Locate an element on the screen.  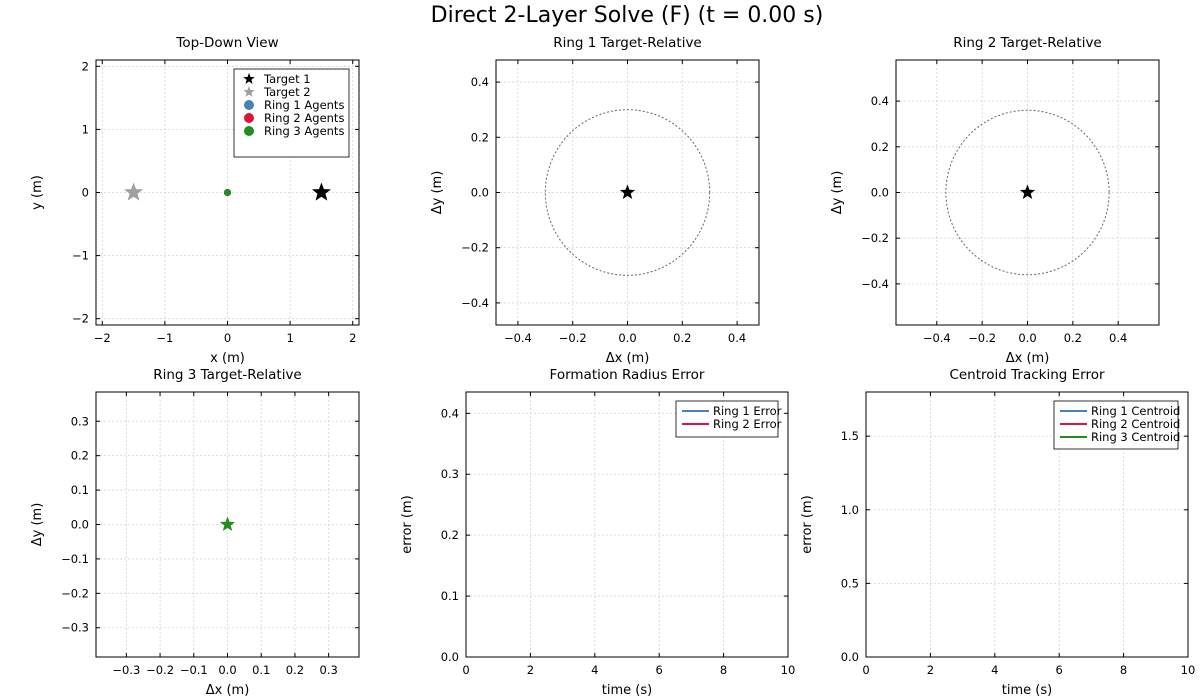
legend-box is located at coordinates (291, 113).